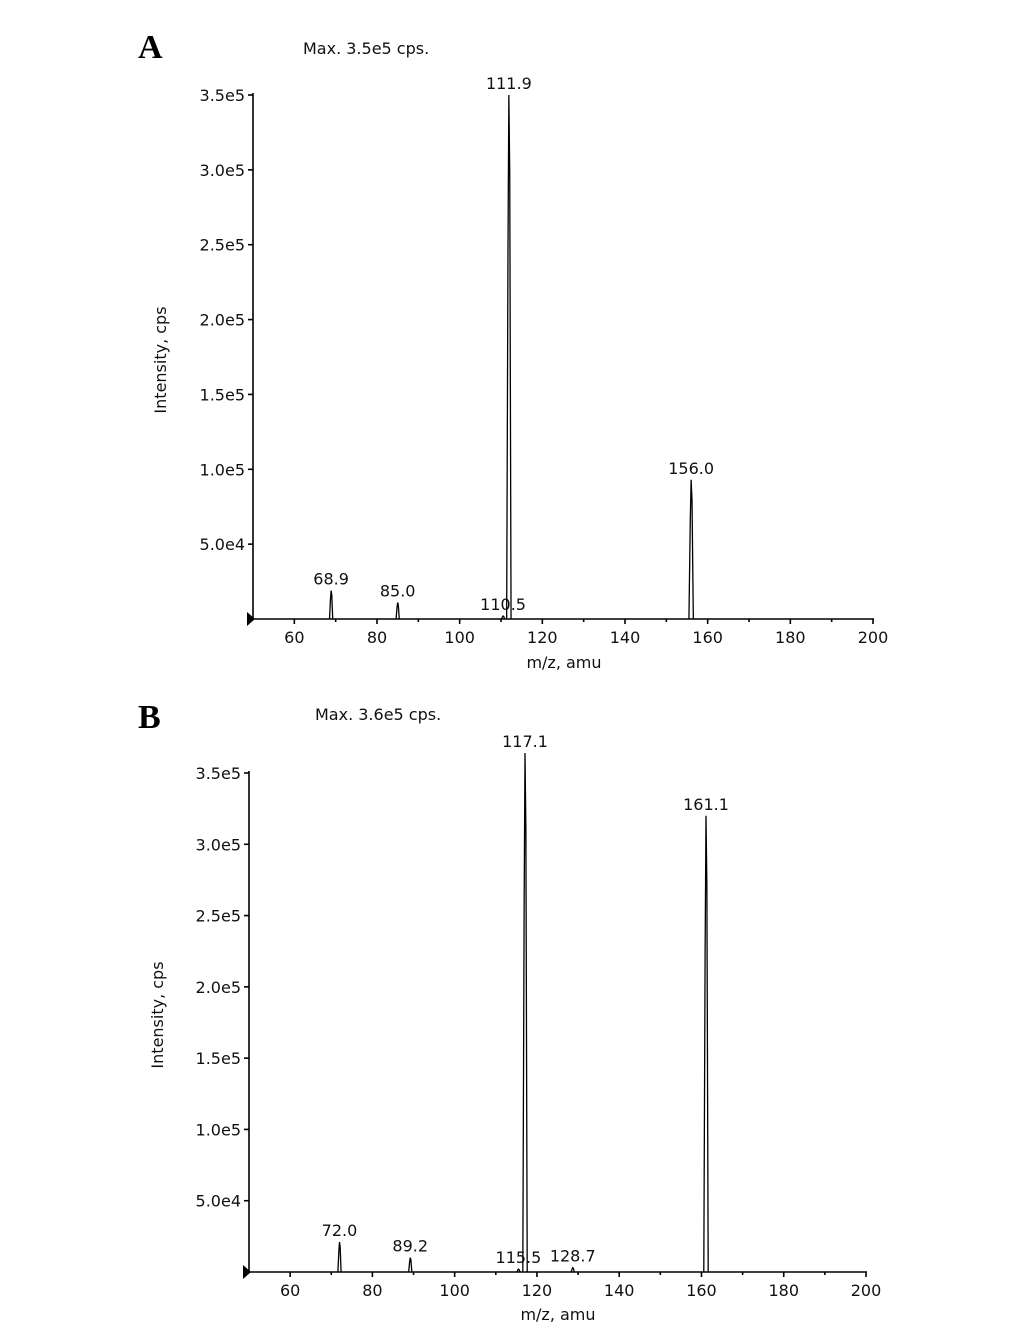 The image size is (1035, 1334). I want to click on peak-label: 128.7, so click(573, 1256).